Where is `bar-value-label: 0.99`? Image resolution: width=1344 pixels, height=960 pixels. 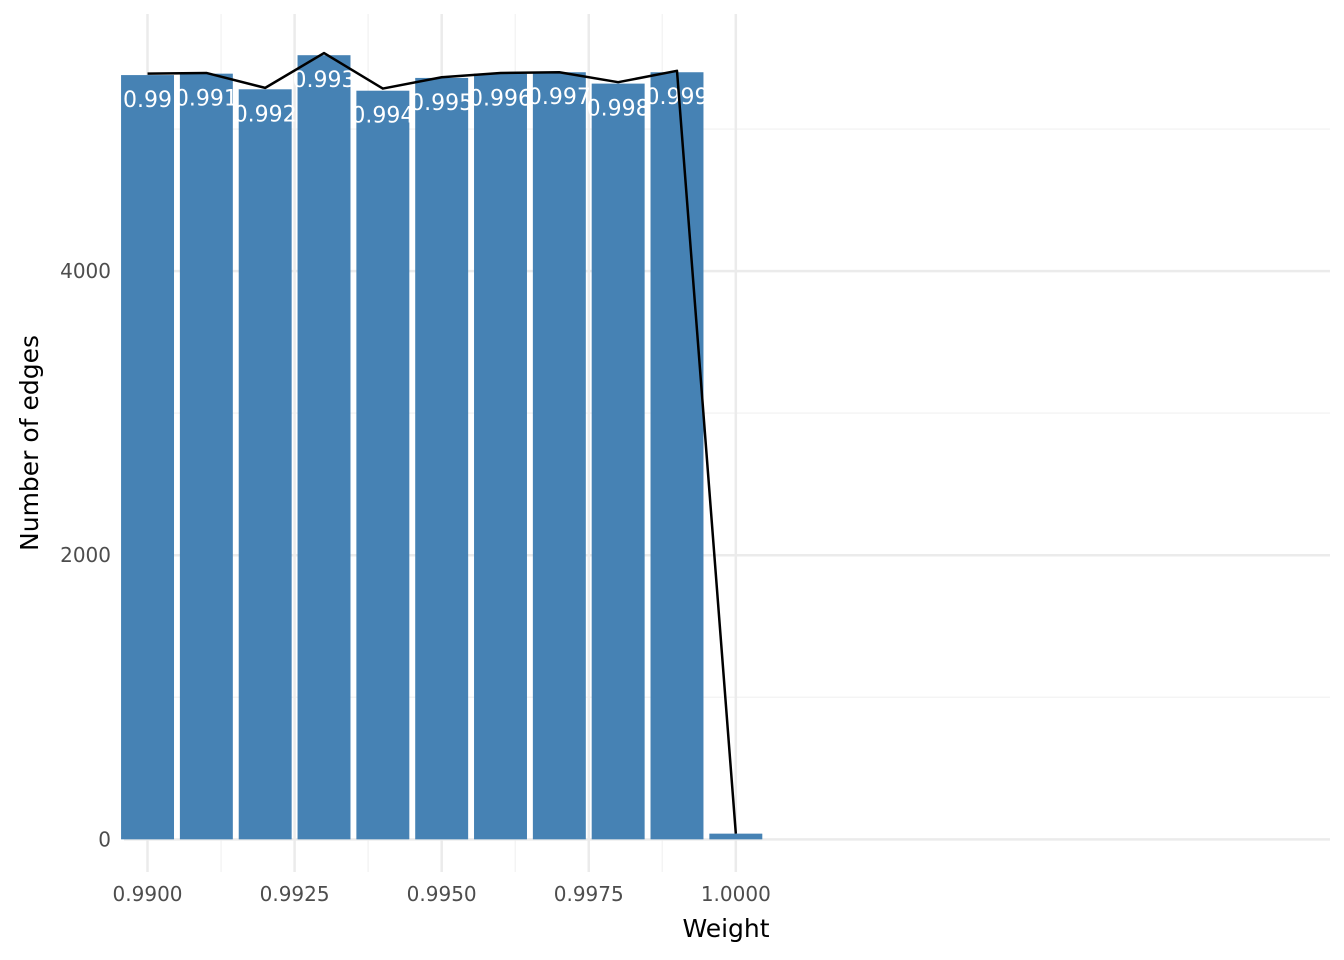
bar-value-label: 0.99 is located at coordinates (147, 100).